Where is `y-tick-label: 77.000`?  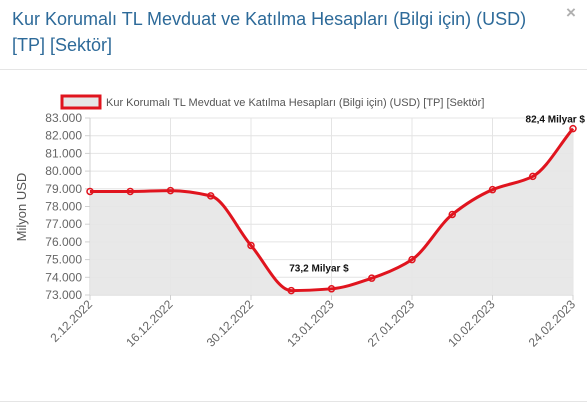
y-tick-label: 77.000 is located at coordinates (63, 224).